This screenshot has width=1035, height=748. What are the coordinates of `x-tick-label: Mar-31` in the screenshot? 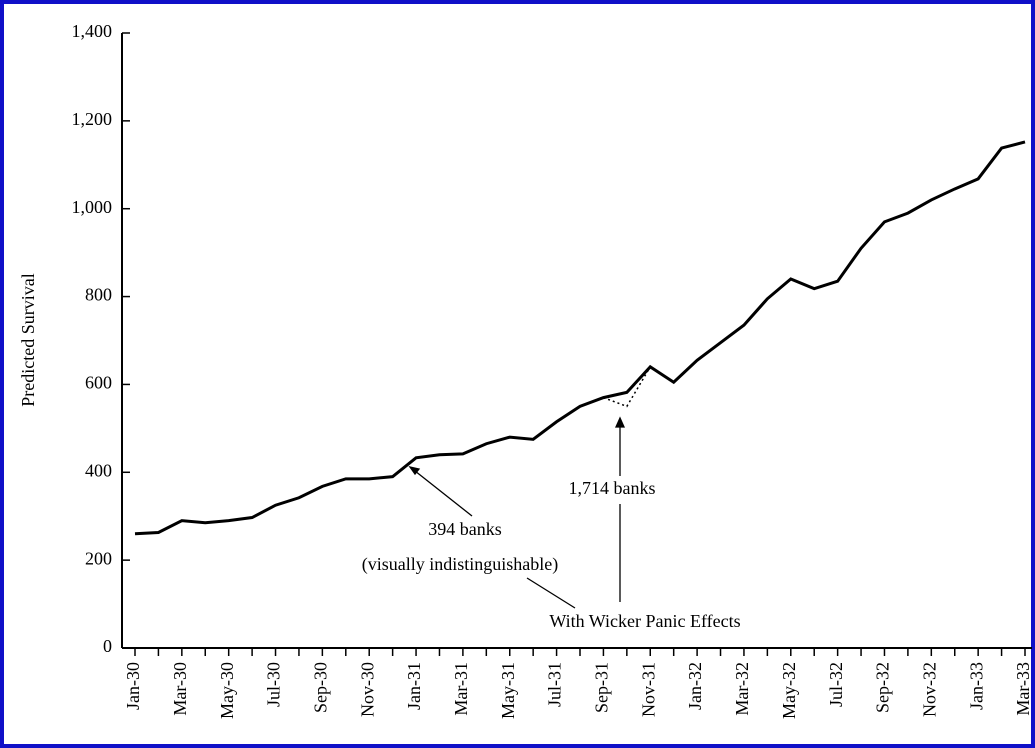 It's located at (461, 689).